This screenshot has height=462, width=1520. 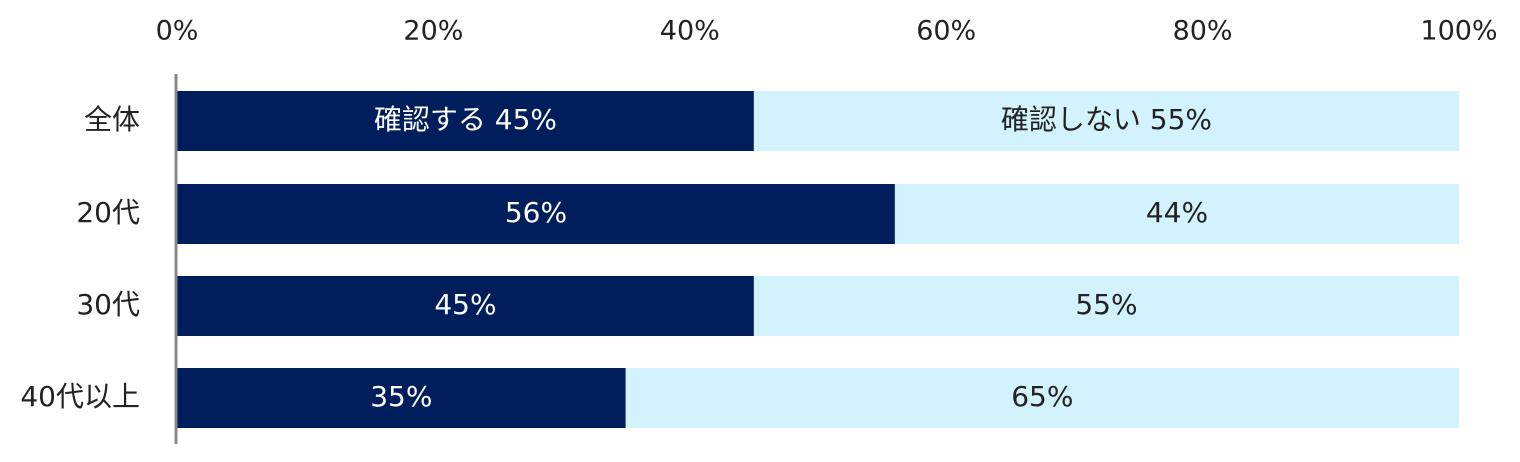 I want to click on category-label: 全体, so click(x=112, y=119).